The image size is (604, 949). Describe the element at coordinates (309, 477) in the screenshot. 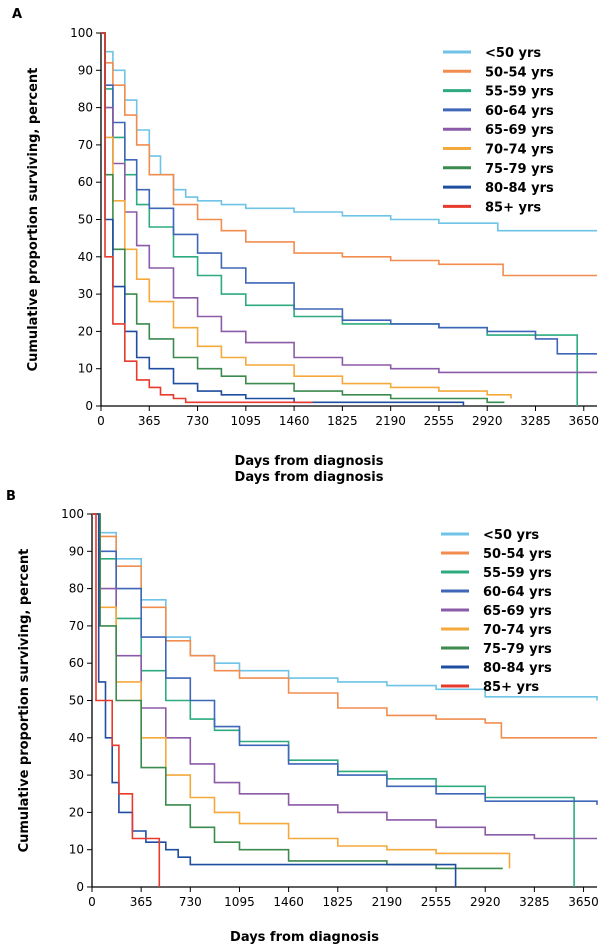

I see `x-axis-label-repeat: Days from diagnosis` at that location.